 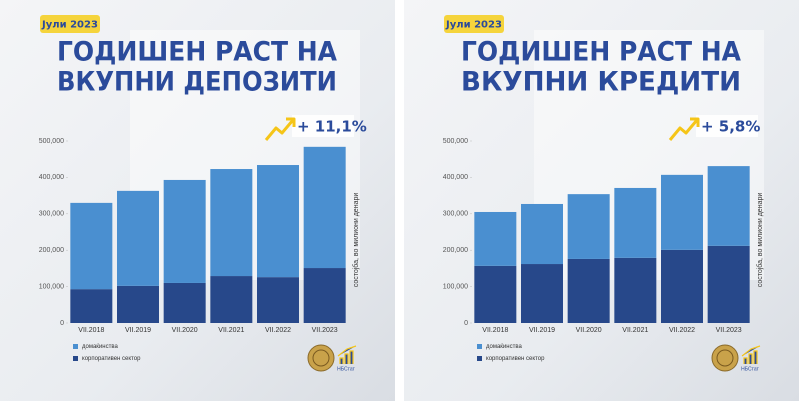 What do you see at coordinates (197, 82) in the screenshot?
I see `title-line: ВКУПНИ ДЕПОЗИТИ` at bounding box center [197, 82].